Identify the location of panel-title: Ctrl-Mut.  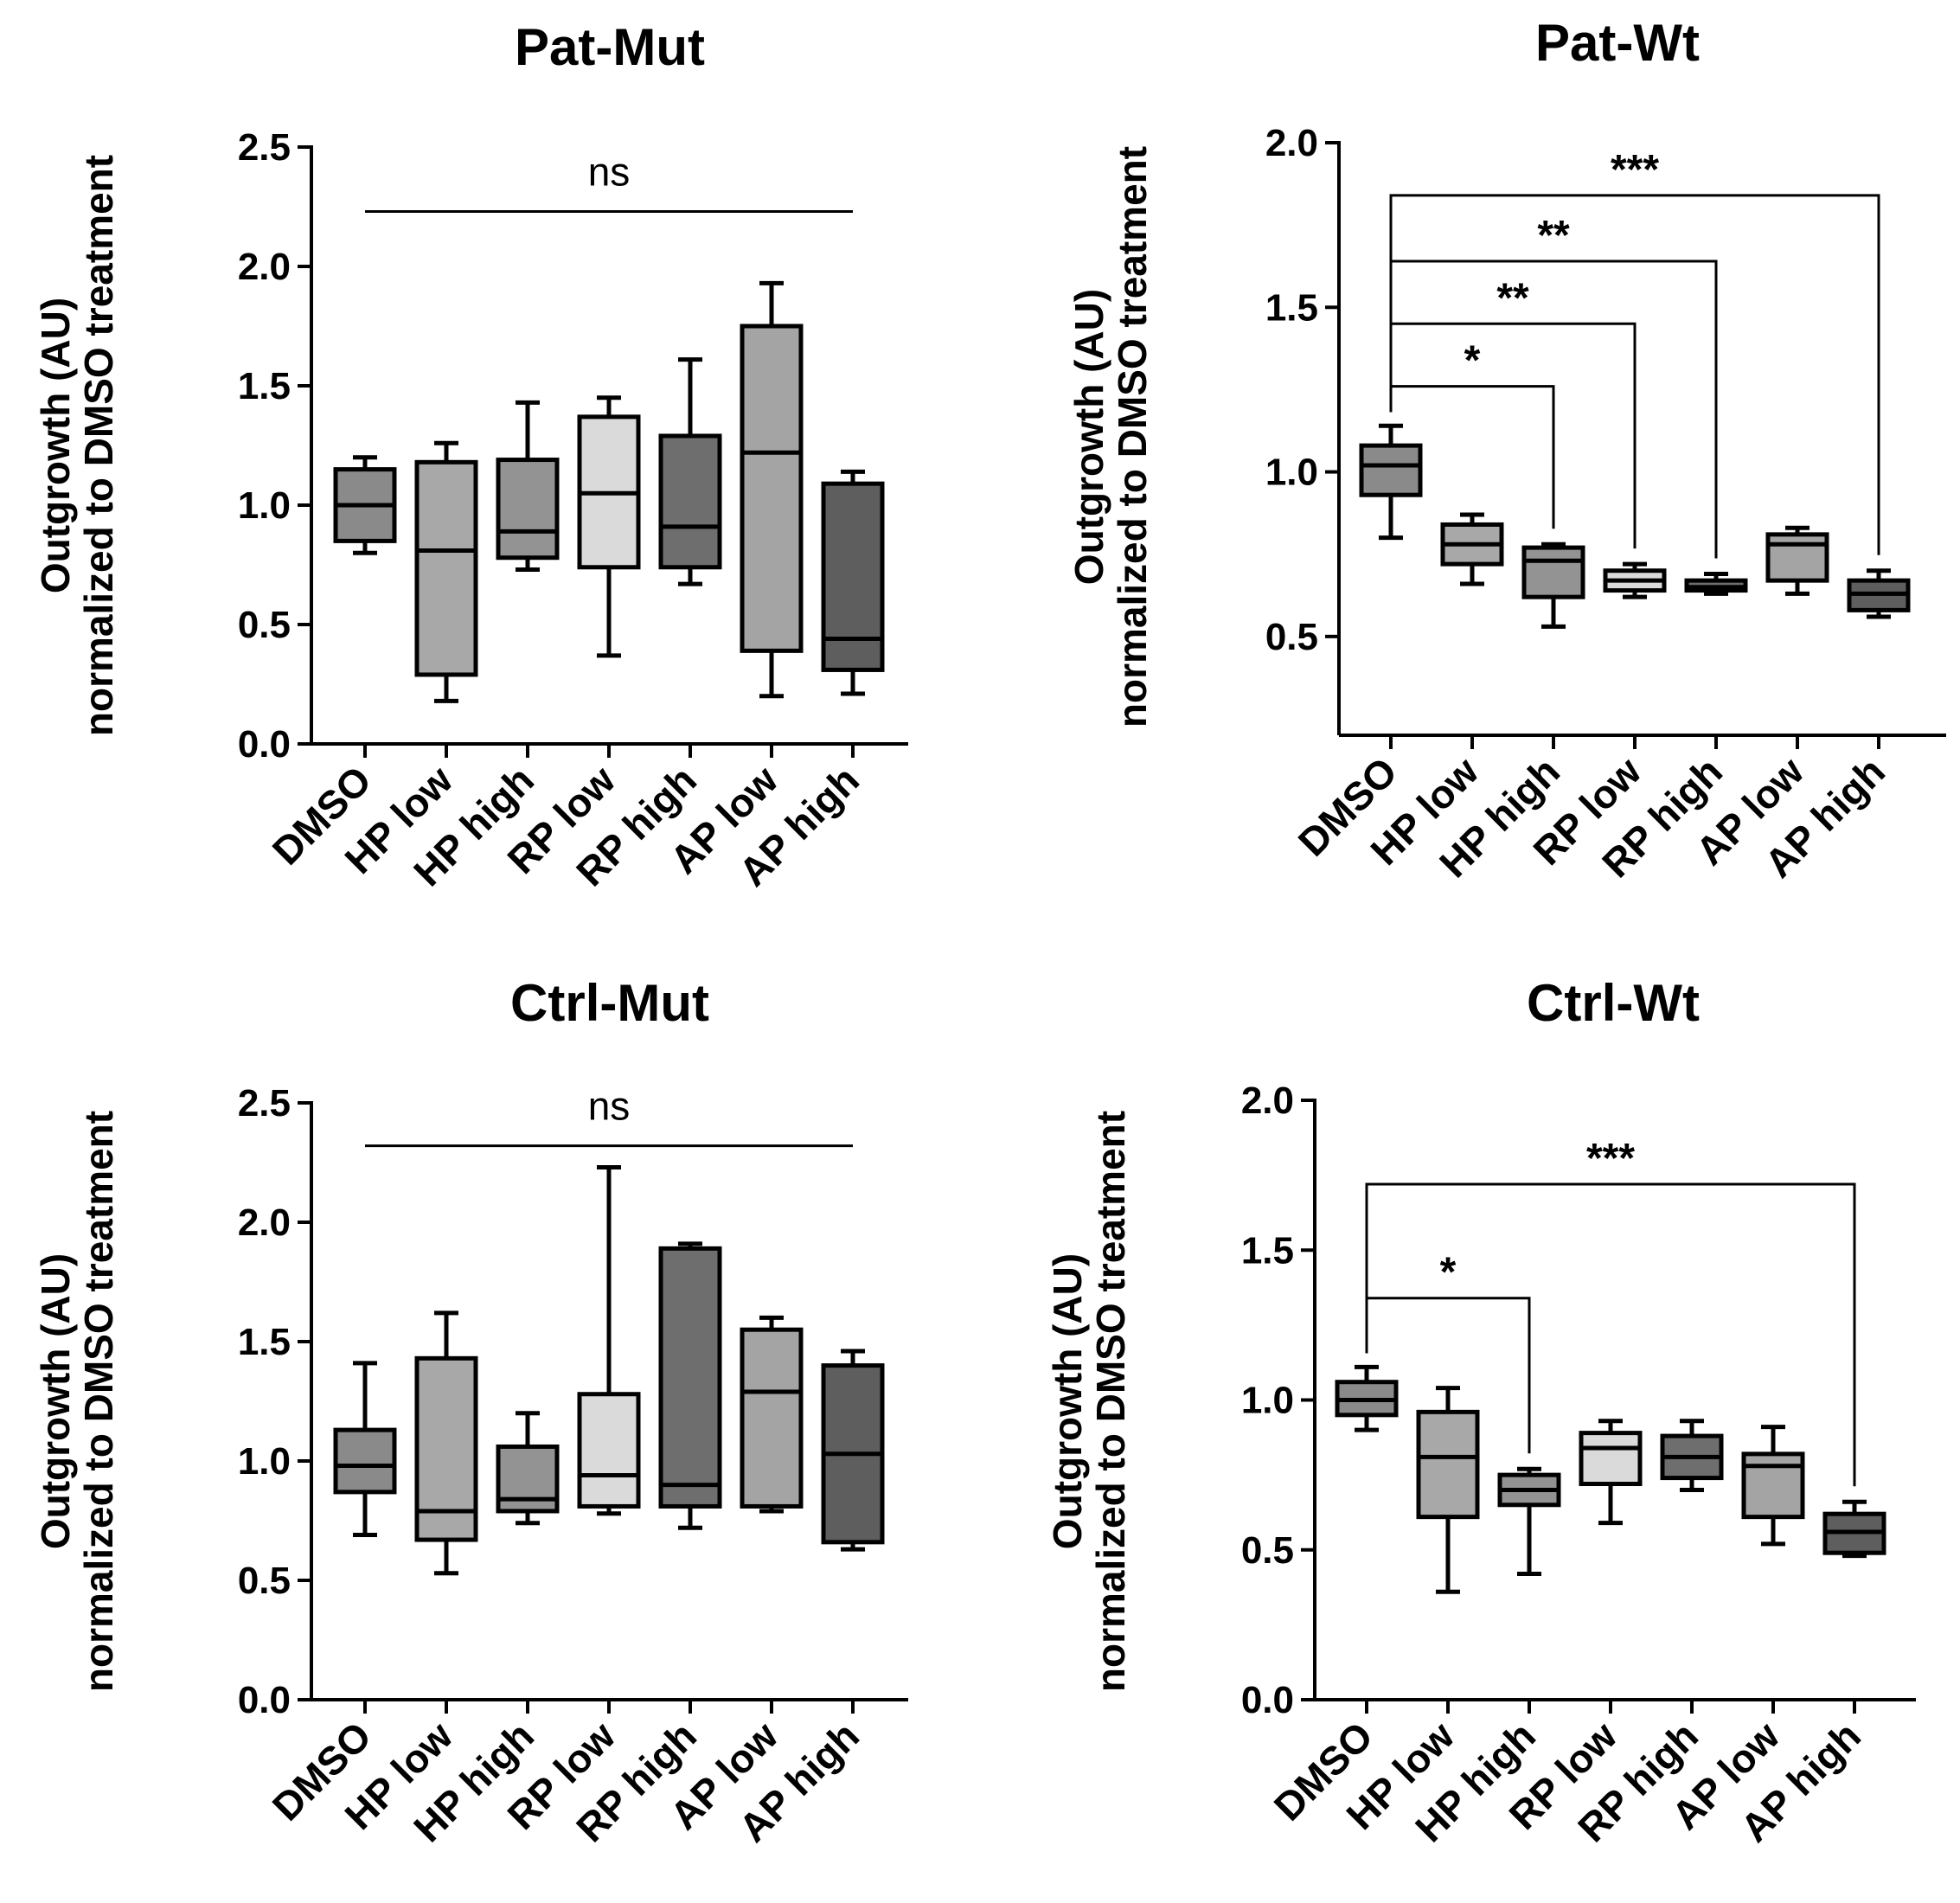
(610, 1003).